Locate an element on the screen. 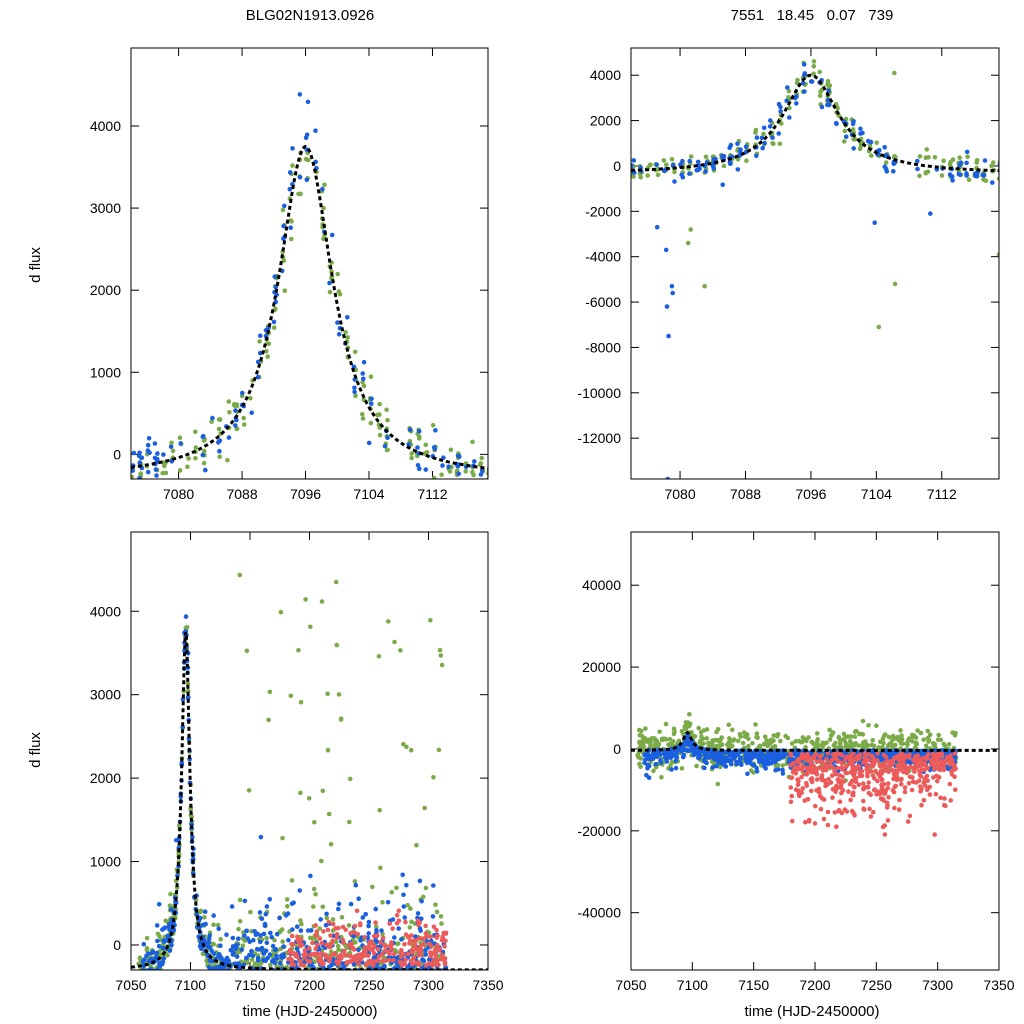 The height and width of the screenshot is (1024, 1024). y-tick-label: 1000 is located at coordinates (105, 372).